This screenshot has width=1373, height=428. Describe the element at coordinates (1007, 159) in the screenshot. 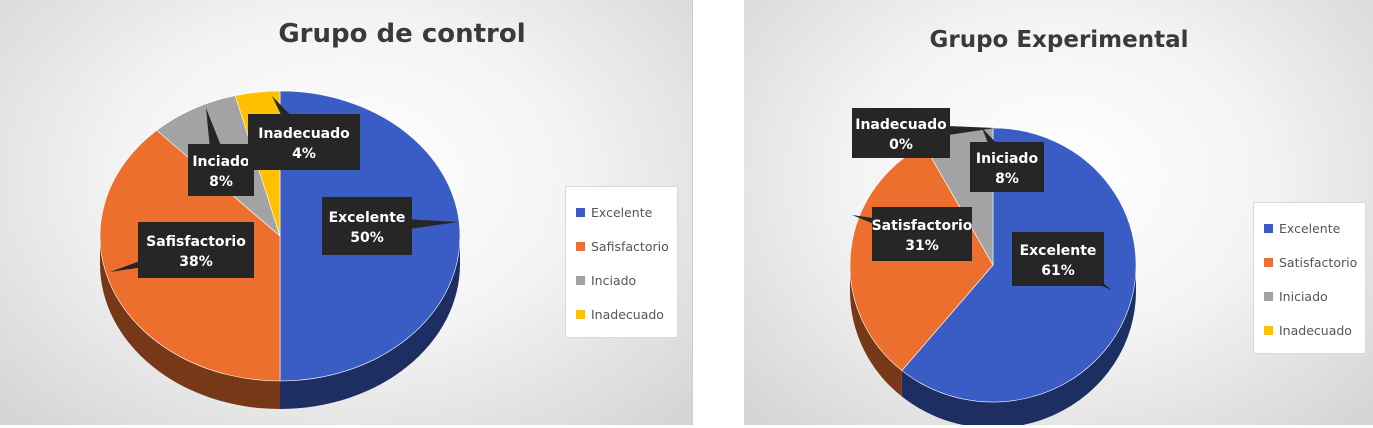

I see `callout-name-iniciado: Iniciado` at that location.